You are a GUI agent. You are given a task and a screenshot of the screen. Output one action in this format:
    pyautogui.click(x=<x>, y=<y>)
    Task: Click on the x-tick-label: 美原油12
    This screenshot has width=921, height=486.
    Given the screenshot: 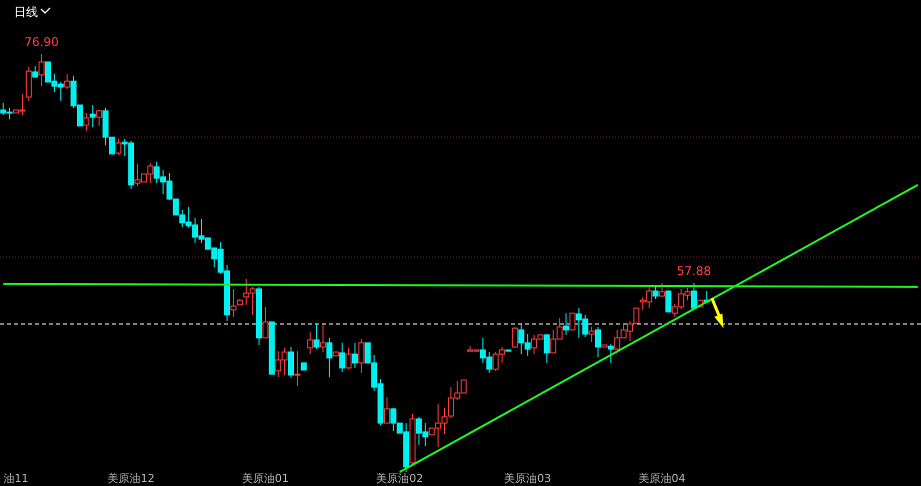 What is the action you would take?
    pyautogui.click(x=131, y=478)
    